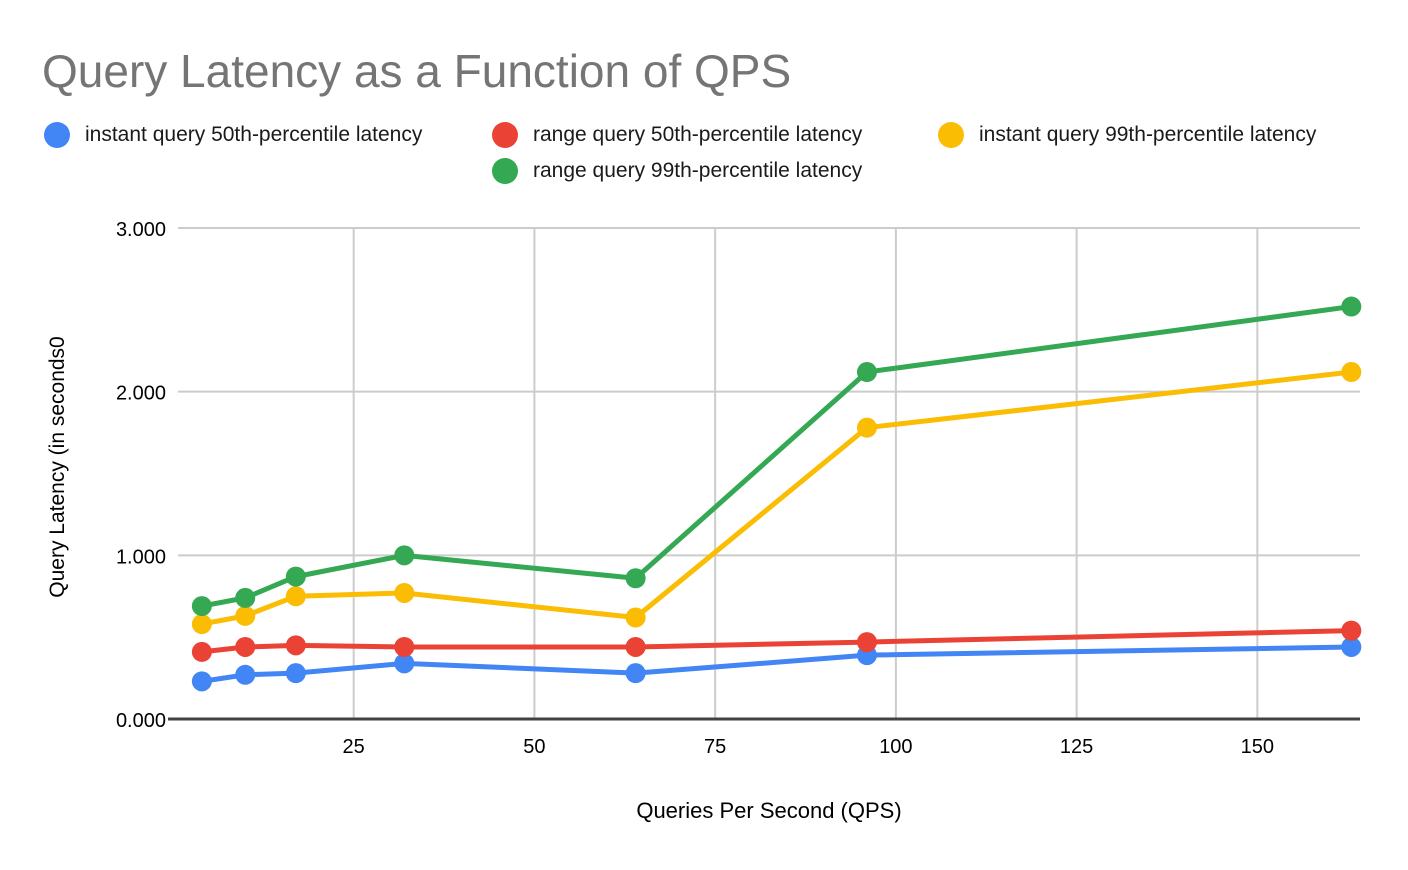 The height and width of the screenshot is (870, 1408). I want to click on legend-item-instant-50th: instant query 50th-percentile latency, so click(233, 135).